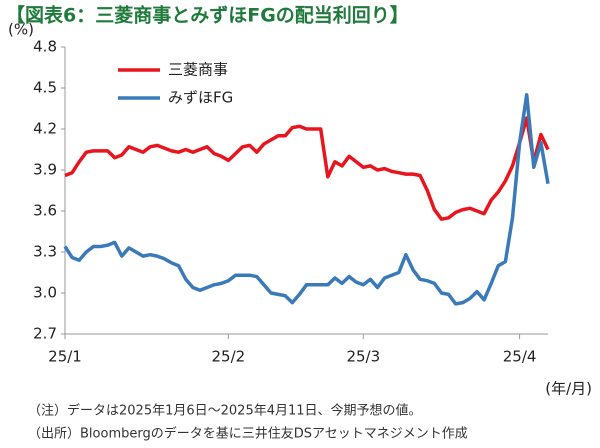 The image size is (600, 448). Describe the element at coordinates (520, 357) in the screenshot. I see `x-tick-label: 25/4` at that location.